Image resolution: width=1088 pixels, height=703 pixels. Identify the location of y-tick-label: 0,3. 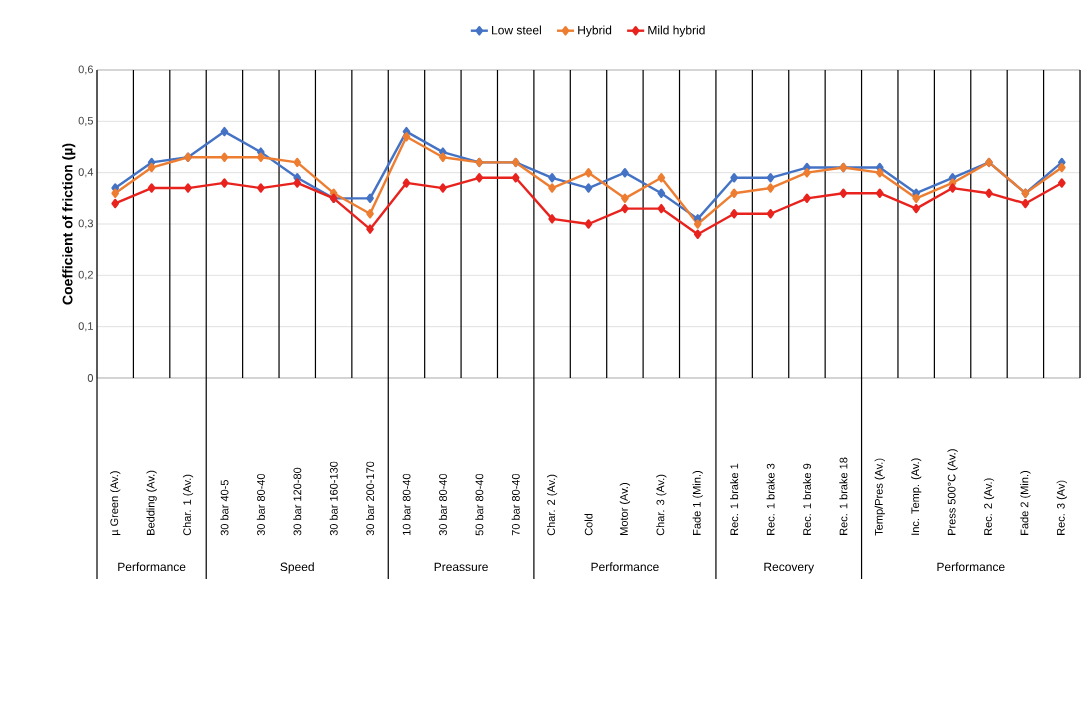
(85, 224).